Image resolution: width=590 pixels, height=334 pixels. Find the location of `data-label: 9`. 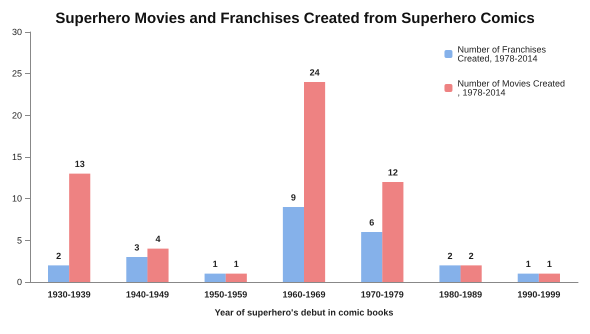

data-label: 9 is located at coordinates (293, 197).